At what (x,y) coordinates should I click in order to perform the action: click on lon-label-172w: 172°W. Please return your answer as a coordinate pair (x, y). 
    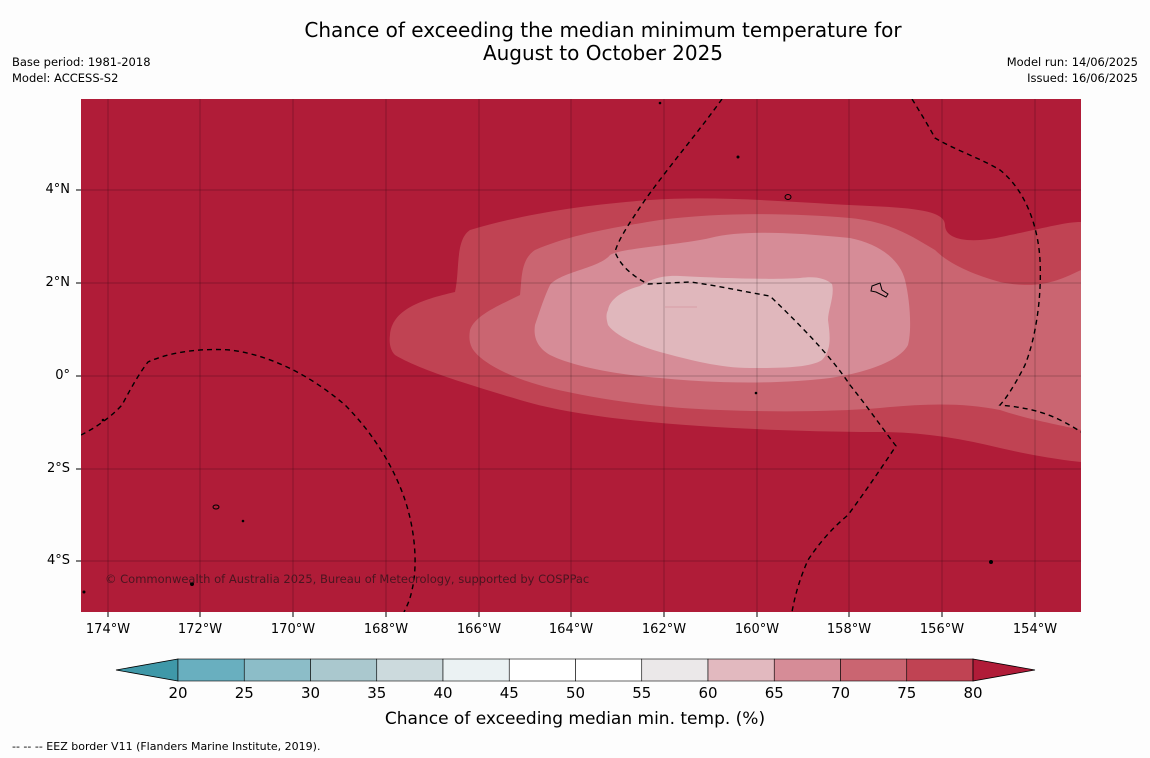
    Looking at the image, I should click on (200, 629).